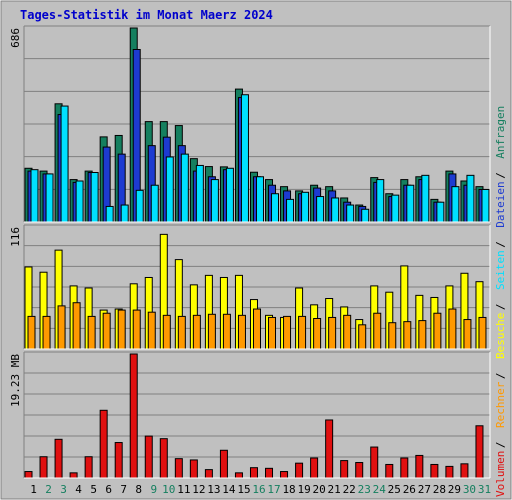  Describe the element at coordinates (303, 489) in the screenshot. I see `x-tick-label: 19` at that location.